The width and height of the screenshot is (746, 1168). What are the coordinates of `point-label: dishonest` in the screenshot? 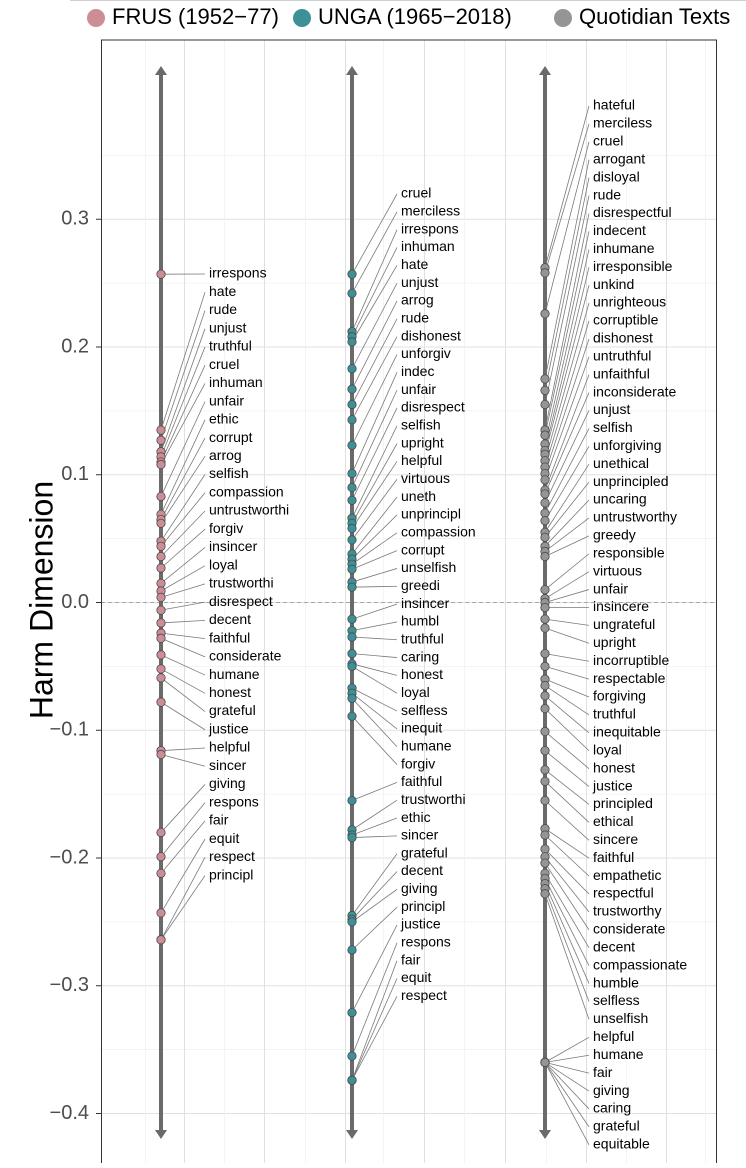 It's located at (623, 338).